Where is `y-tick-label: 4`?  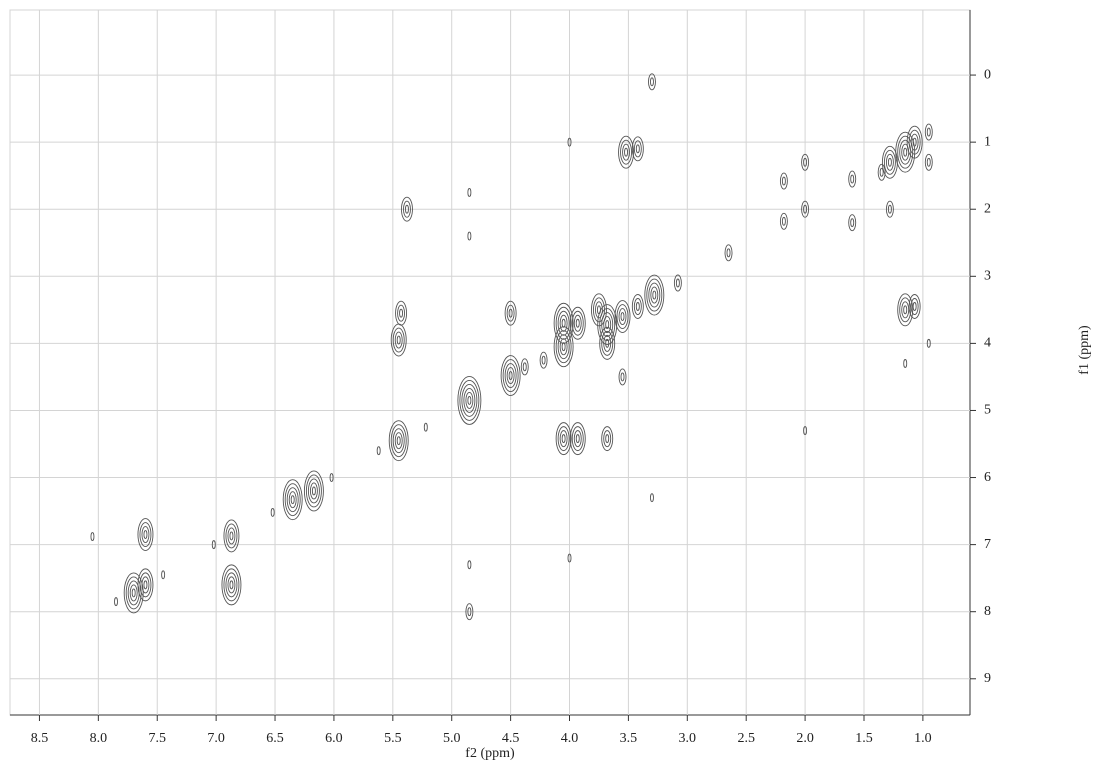
y-tick-label: 4 is located at coordinates (987, 343).